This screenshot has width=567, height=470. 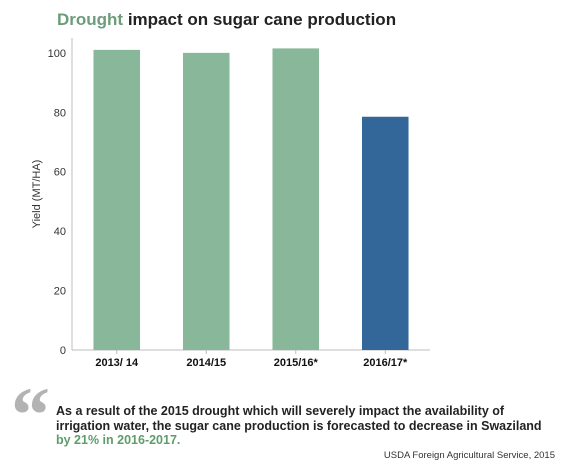 What do you see at coordinates (206, 363) in the screenshot?
I see `x-tick-label: 2014/15` at bounding box center [206, 363].